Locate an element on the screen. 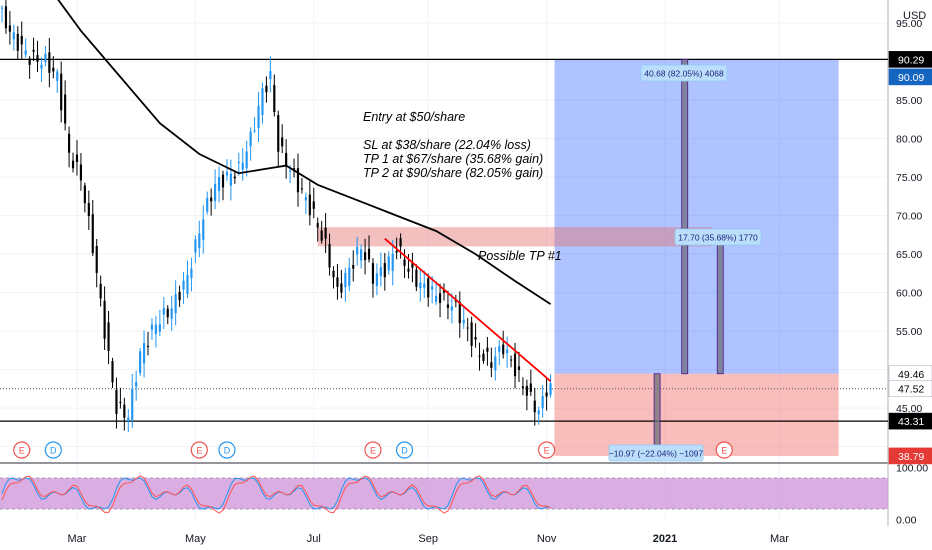 The image size is (932, 550). event-letter-1: D is located at coordinates (53, 451).